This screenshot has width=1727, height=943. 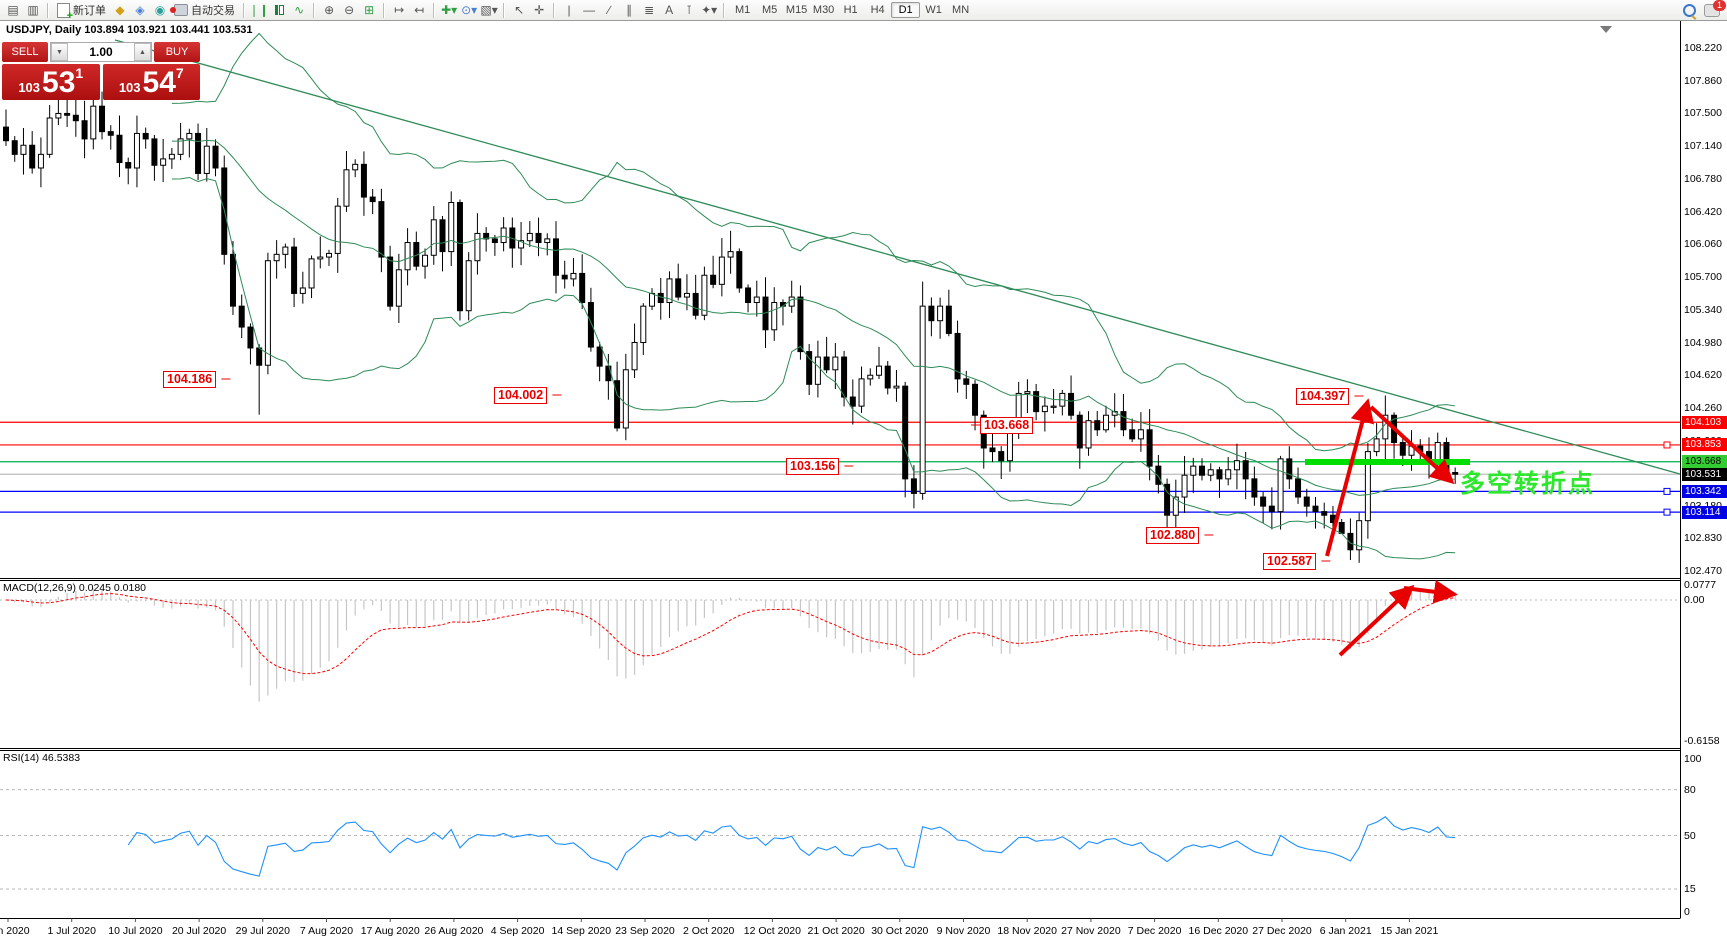 I want to click on date-tick: 10 Jul 2020, so click(x=135, y=931).